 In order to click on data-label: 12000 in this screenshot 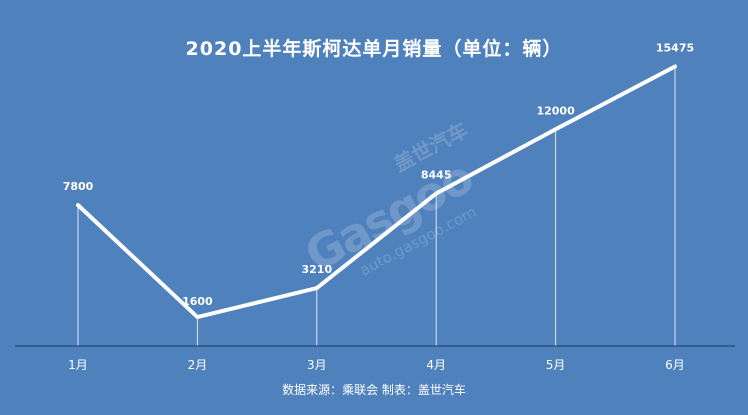, I will do `click(555, 110)`.